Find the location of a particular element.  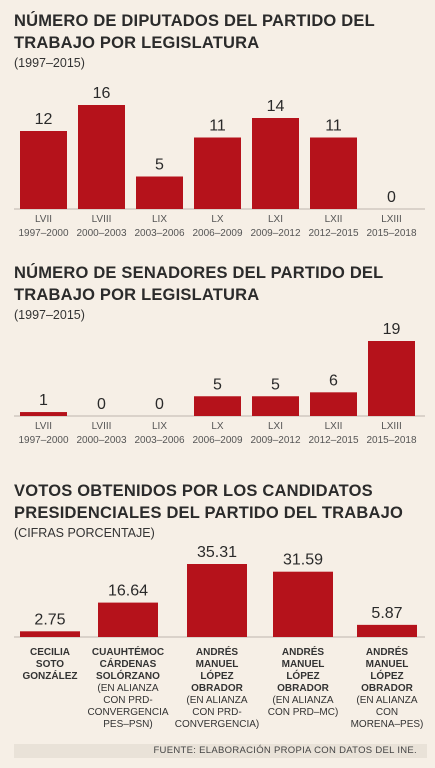

votos-value-label: 35.31 is located at coordinates (217, 552).